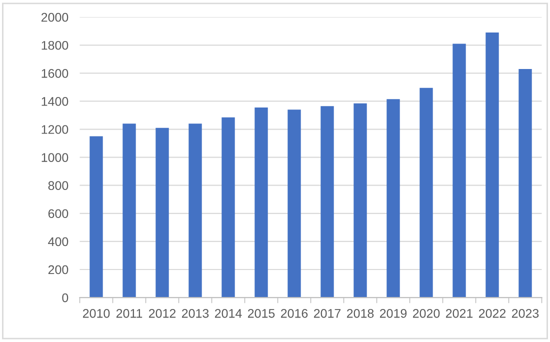 This screenshot has height=342, width=550. What do you see at coordinates (58, 269) in the screenshot?
I see `y-tick-label: 200` at bounding box center [58, 269].